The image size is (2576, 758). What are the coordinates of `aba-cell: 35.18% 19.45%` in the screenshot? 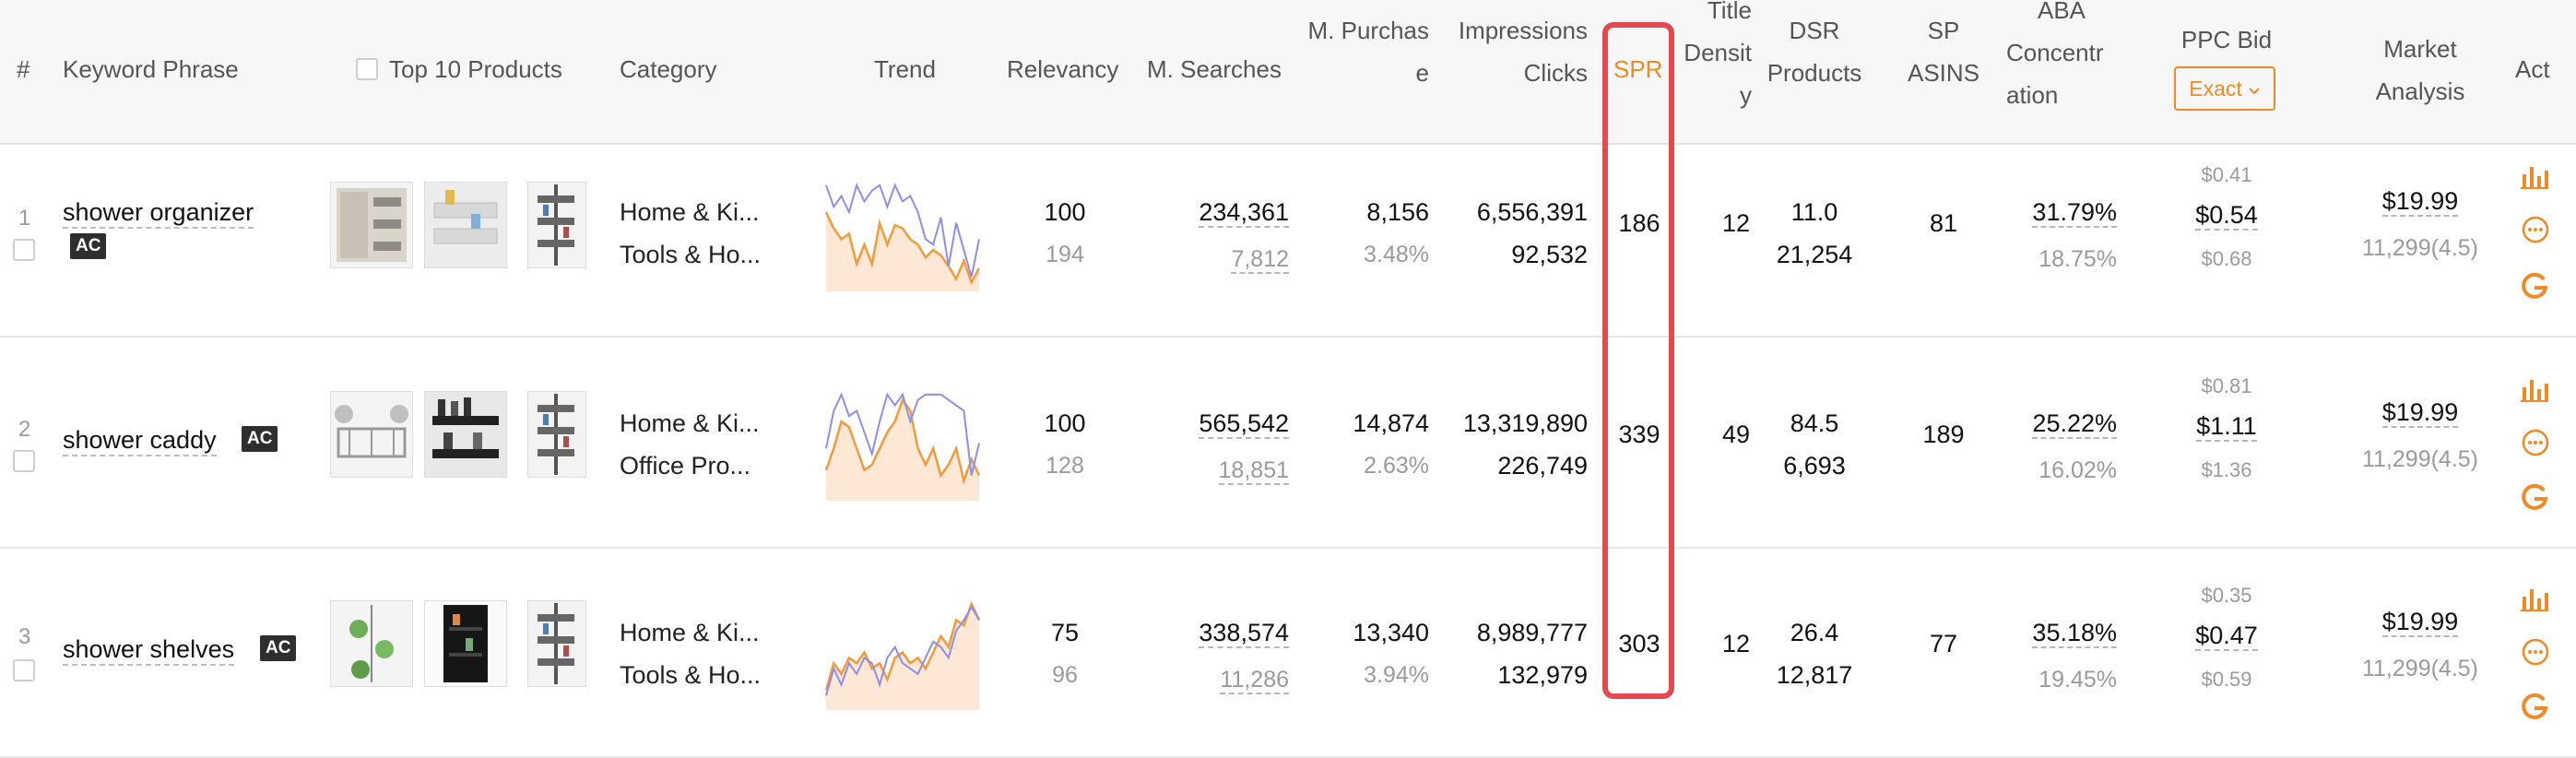 It's located at (2061, 656).